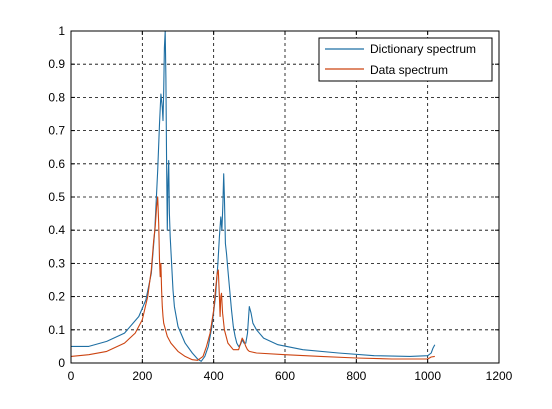 The image size is (552, 409). Describe the element at coordinates (285, 376) in the screenshot. I see `x-tick-label: 600` at that location.